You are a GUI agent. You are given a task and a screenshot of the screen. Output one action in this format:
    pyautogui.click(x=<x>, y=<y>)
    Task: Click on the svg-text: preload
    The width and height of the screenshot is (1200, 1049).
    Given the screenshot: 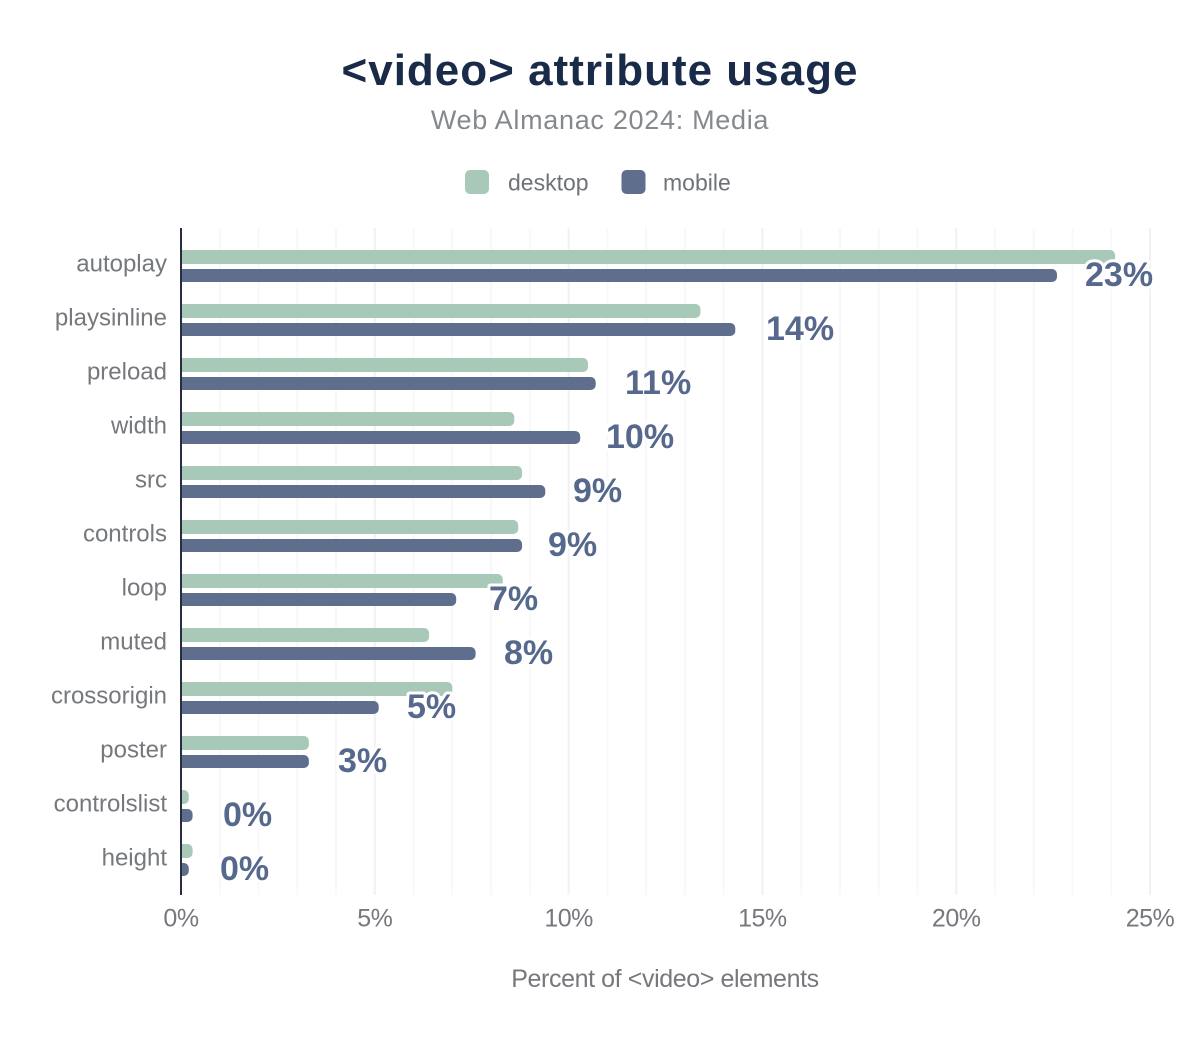 What is the action you would take?
    pyautogui.click(x=127, y=372)
    